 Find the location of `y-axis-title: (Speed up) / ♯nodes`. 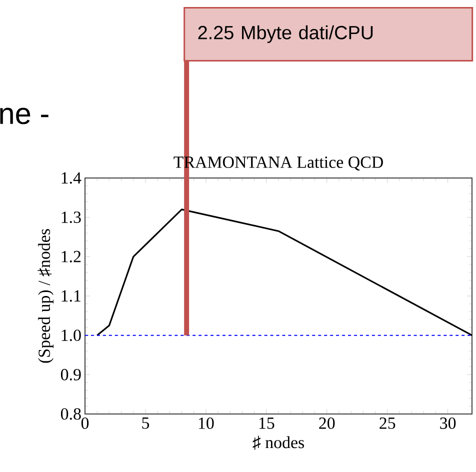

y-axis-title: (Speed up) / ♯nodes is located at coordinates (46, 296).